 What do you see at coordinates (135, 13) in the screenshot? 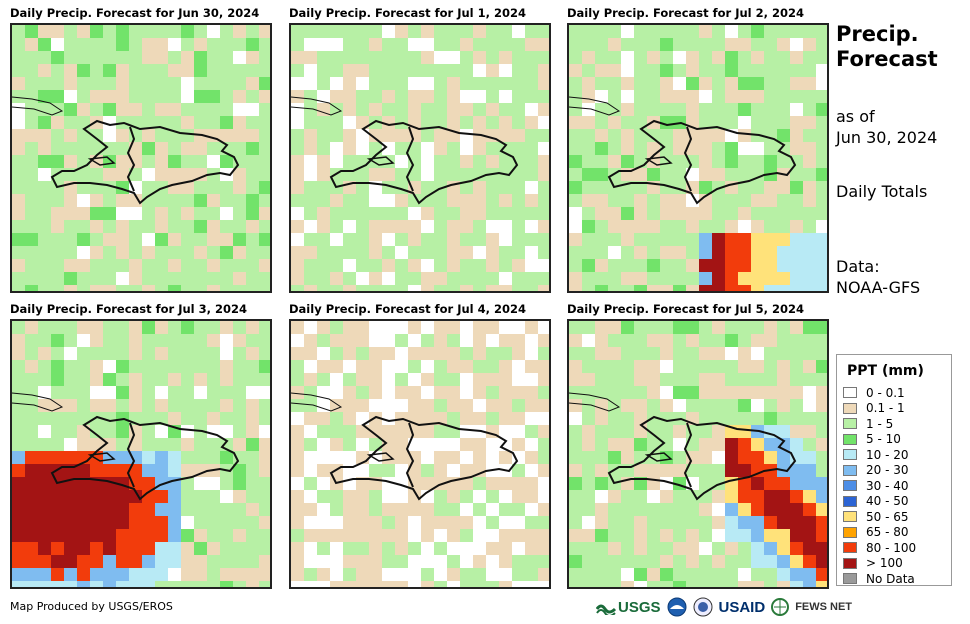
I see `panel-title: Daily Precip. Forecast for Jun 30, 2024` at bounding box center [135, 13].